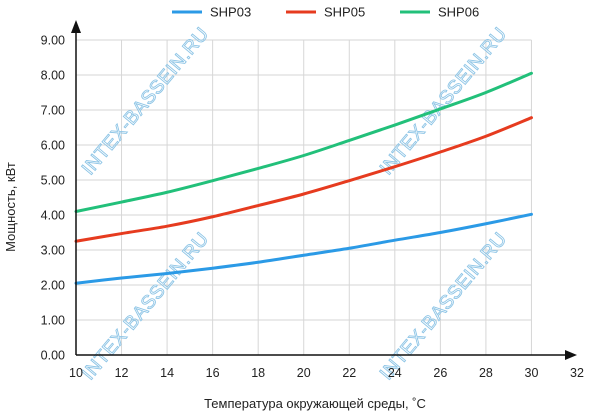  I want to click on x-tick-label: 22, so click(349, 373).